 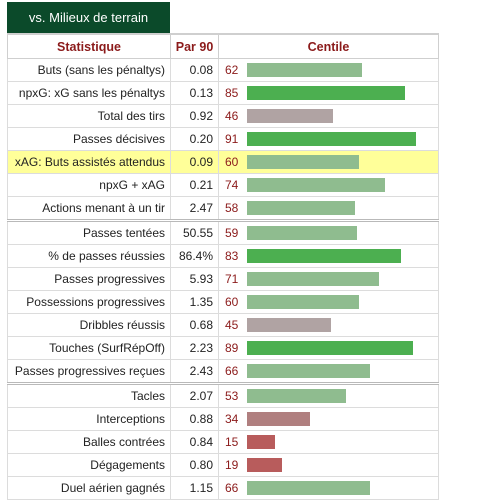 What do you see at coordinates (232, 442) in the screenshot?
I see `percentile-value: 15` at bounding box center [232, 442].